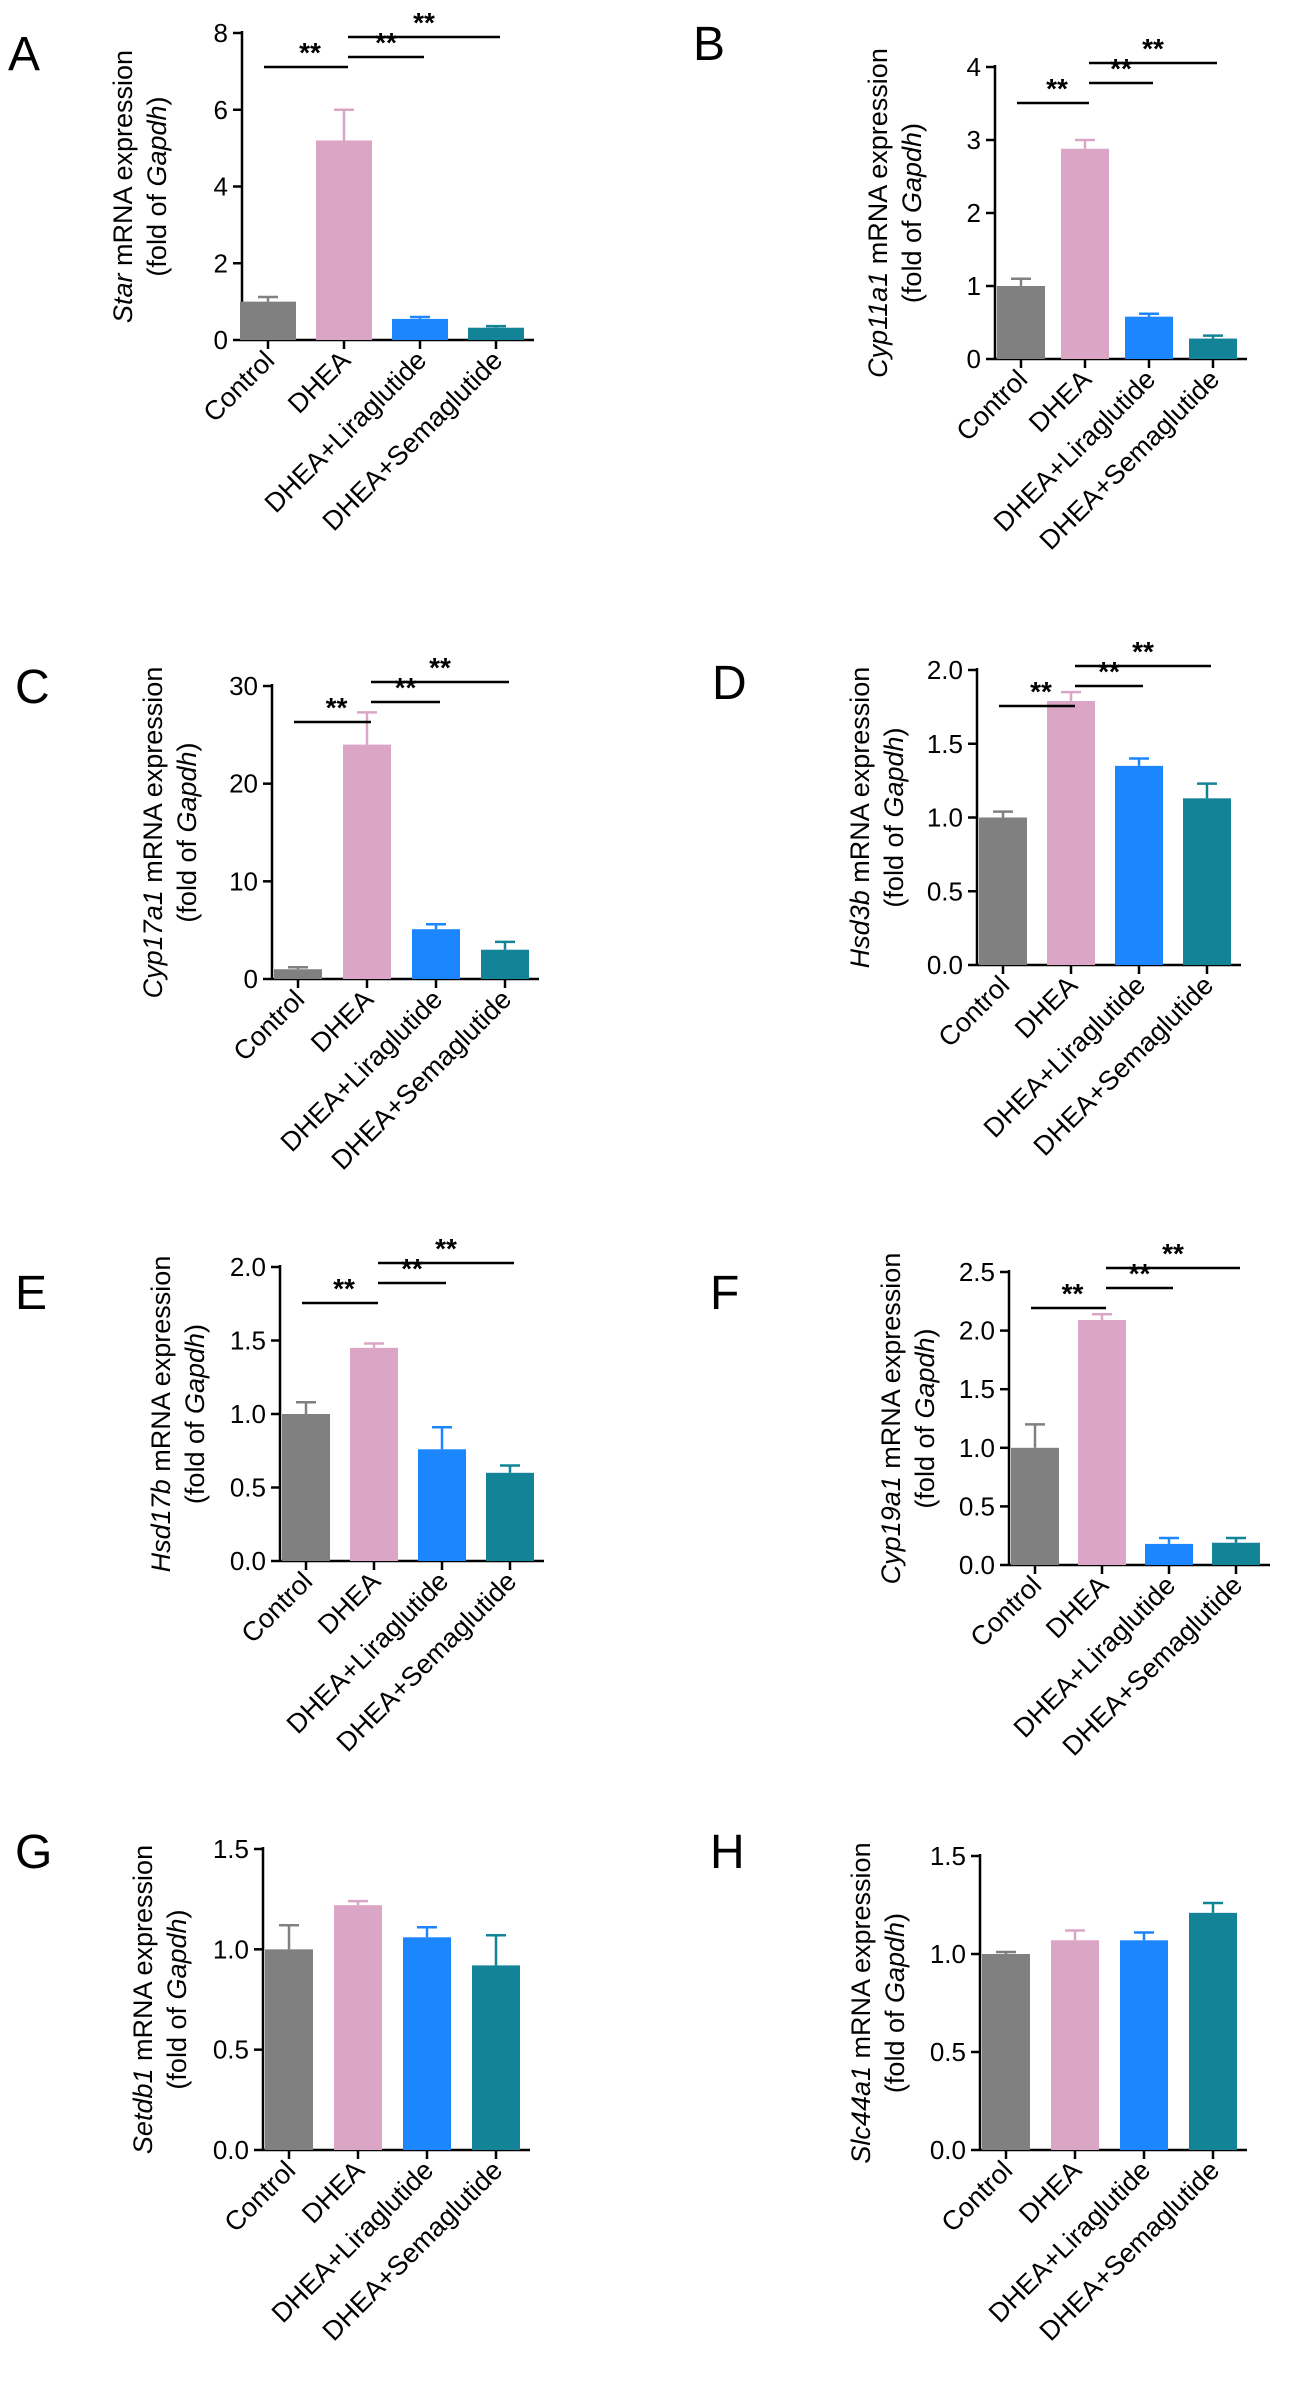  Describe the element at coordinates (891, 1419) in the screenshot. I see `y-axis-label: Cyp19a1 mRNA expression` at that location.